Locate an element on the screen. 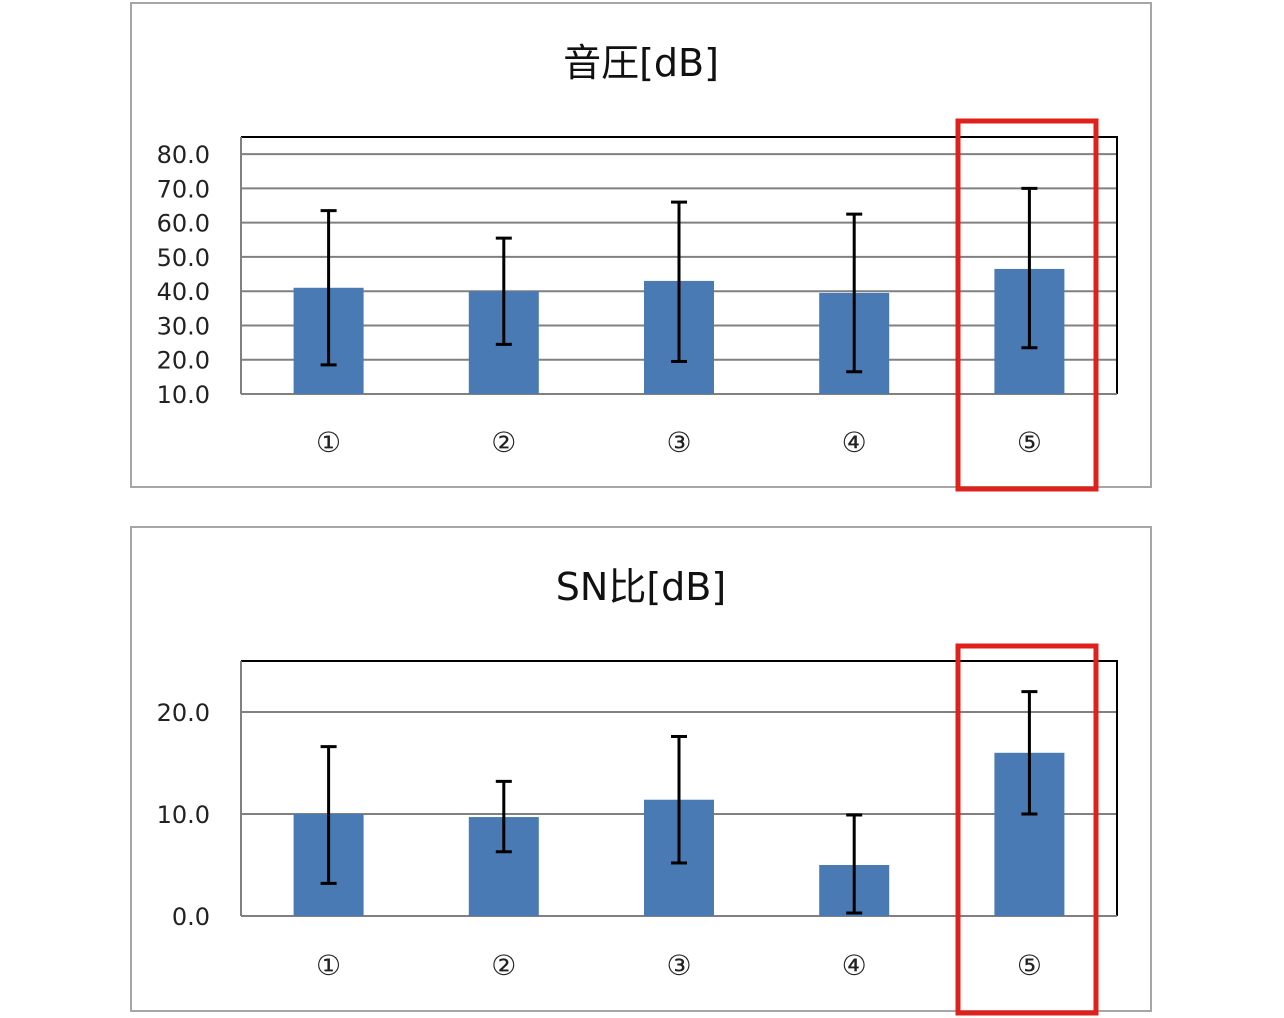 This screenshot has width=1284, height=1018. y-tick-label: 50.0 is located at coordinates (183, 258).